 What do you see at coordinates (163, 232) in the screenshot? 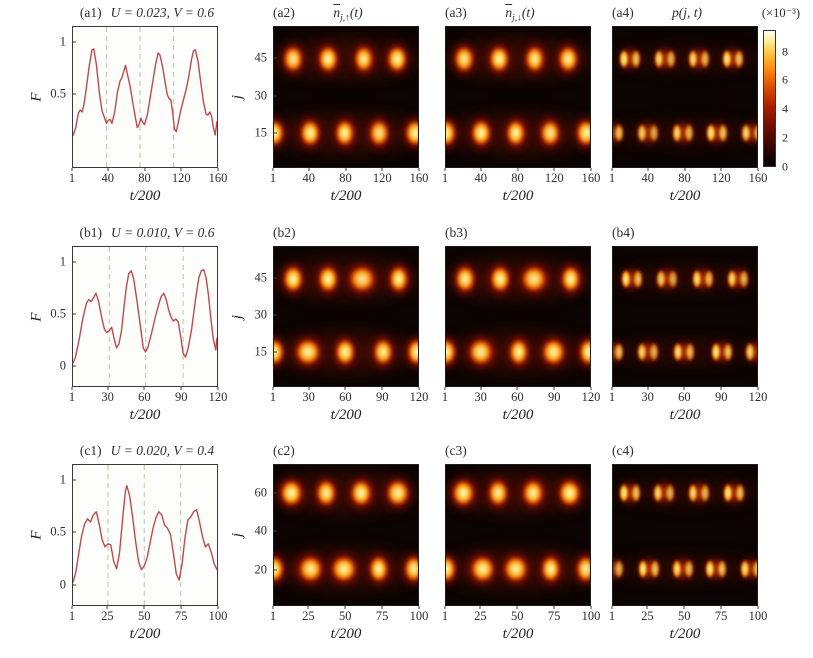
I see `panel-params: U = 0.010, V = 0.6` at bounding box center [163, 232].